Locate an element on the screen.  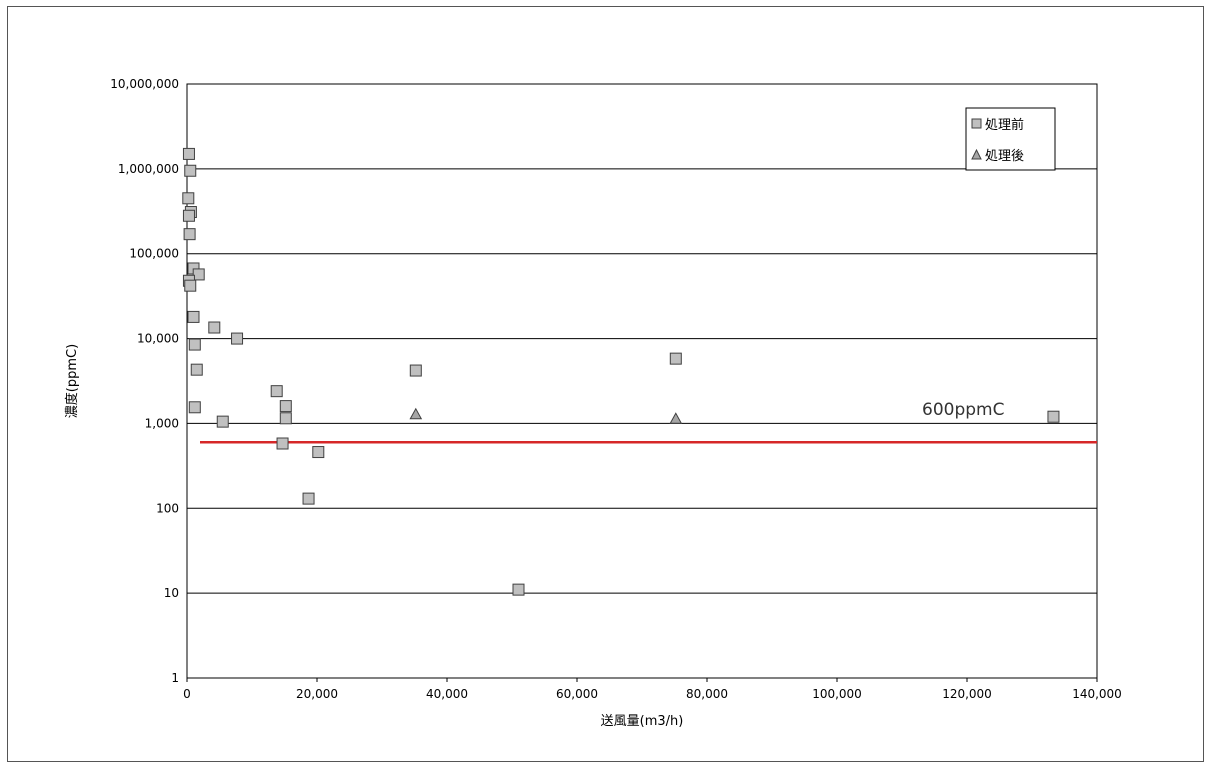
y-tick-label: 10 is located at coordinates (171, 593).